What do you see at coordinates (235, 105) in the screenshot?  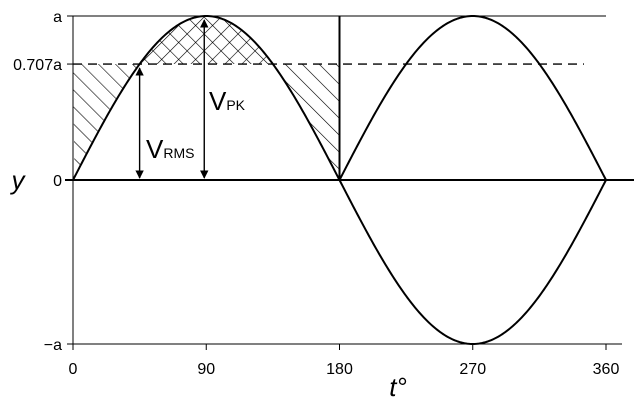 I see `vpk-sub: PK` at bounding box center [235, 105].